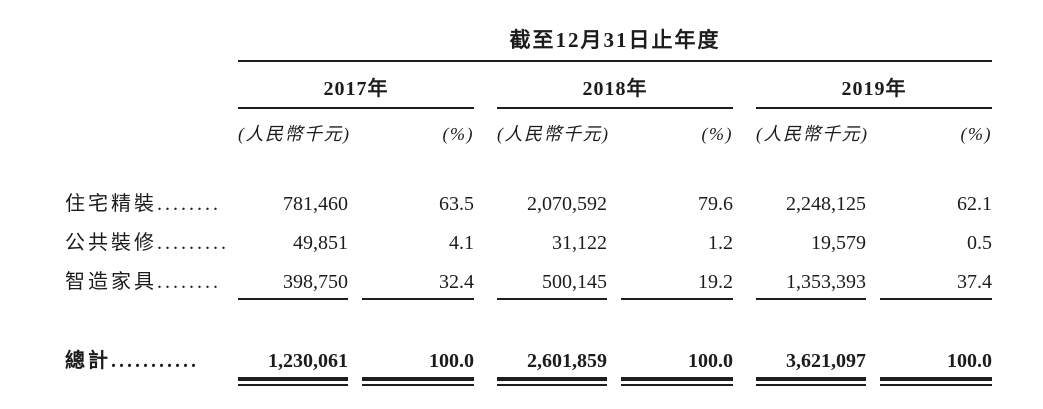  I want to click on table-cell: 2,070,592, so click(567, 204).